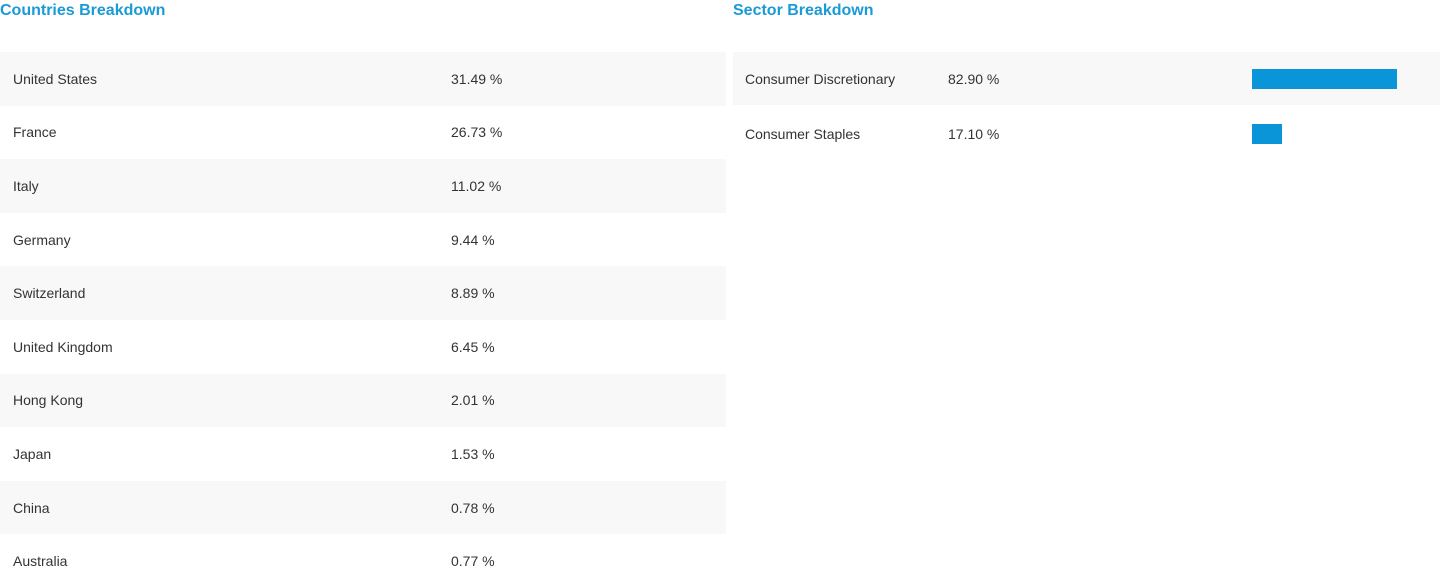 The width and height of the screenshot is (1440, 588). Describe the element at coordinates (363, 507) in the screenshot. I see `country-row: China 0.78 %` at that location.